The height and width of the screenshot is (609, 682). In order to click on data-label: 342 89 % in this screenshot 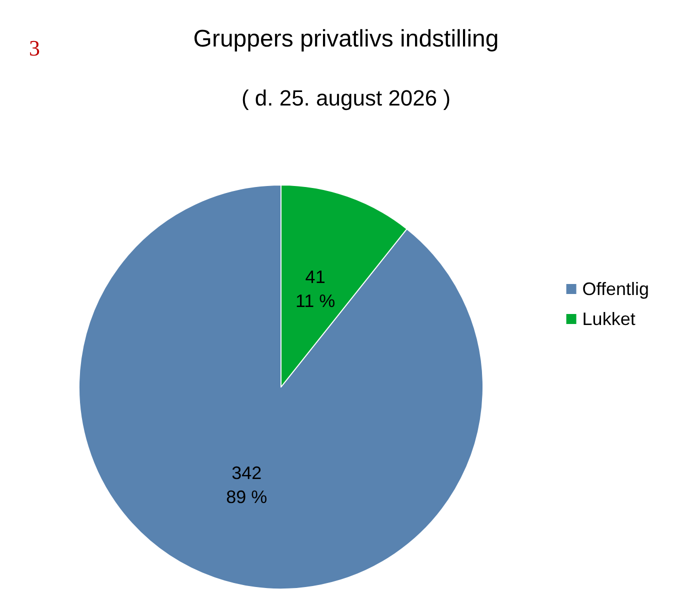, I will do `click(247, 485)`.